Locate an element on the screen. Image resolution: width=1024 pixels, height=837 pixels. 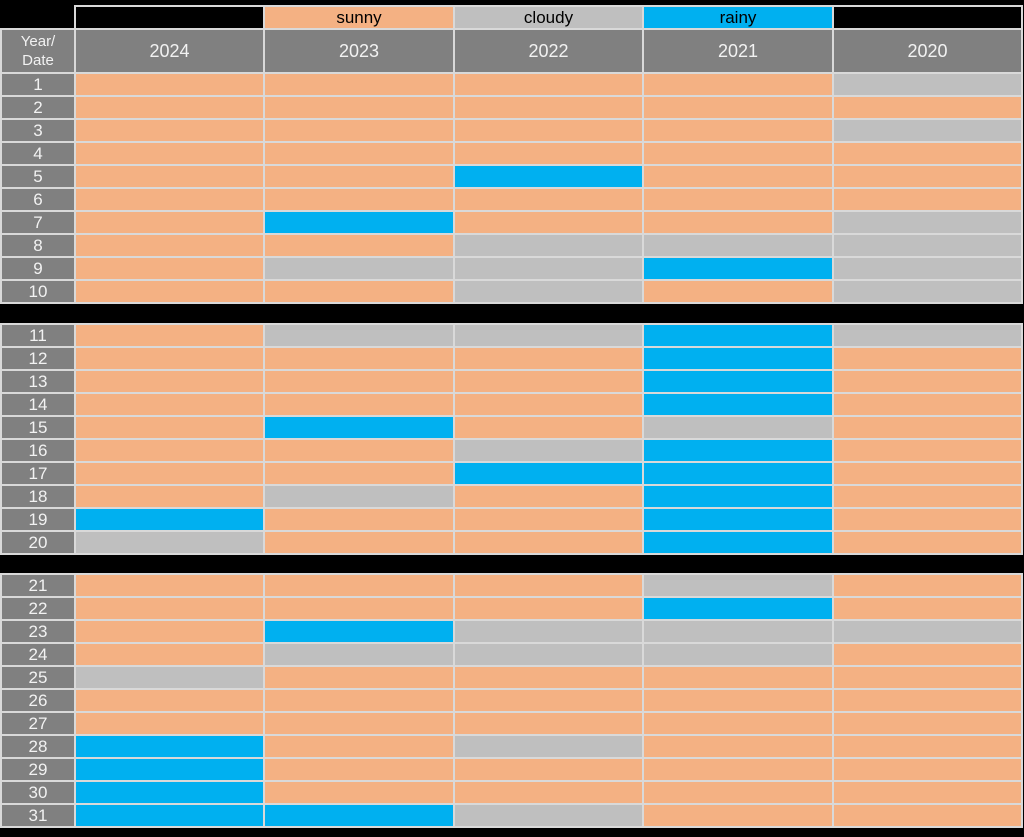
legend-blank is located at coordinates (927, 17).